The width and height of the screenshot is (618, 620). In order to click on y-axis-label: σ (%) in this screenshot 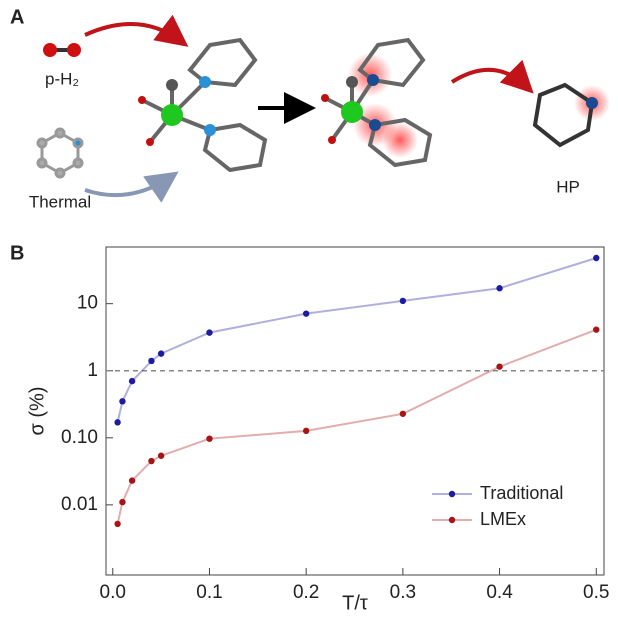, I will do `click(37, 410)`.